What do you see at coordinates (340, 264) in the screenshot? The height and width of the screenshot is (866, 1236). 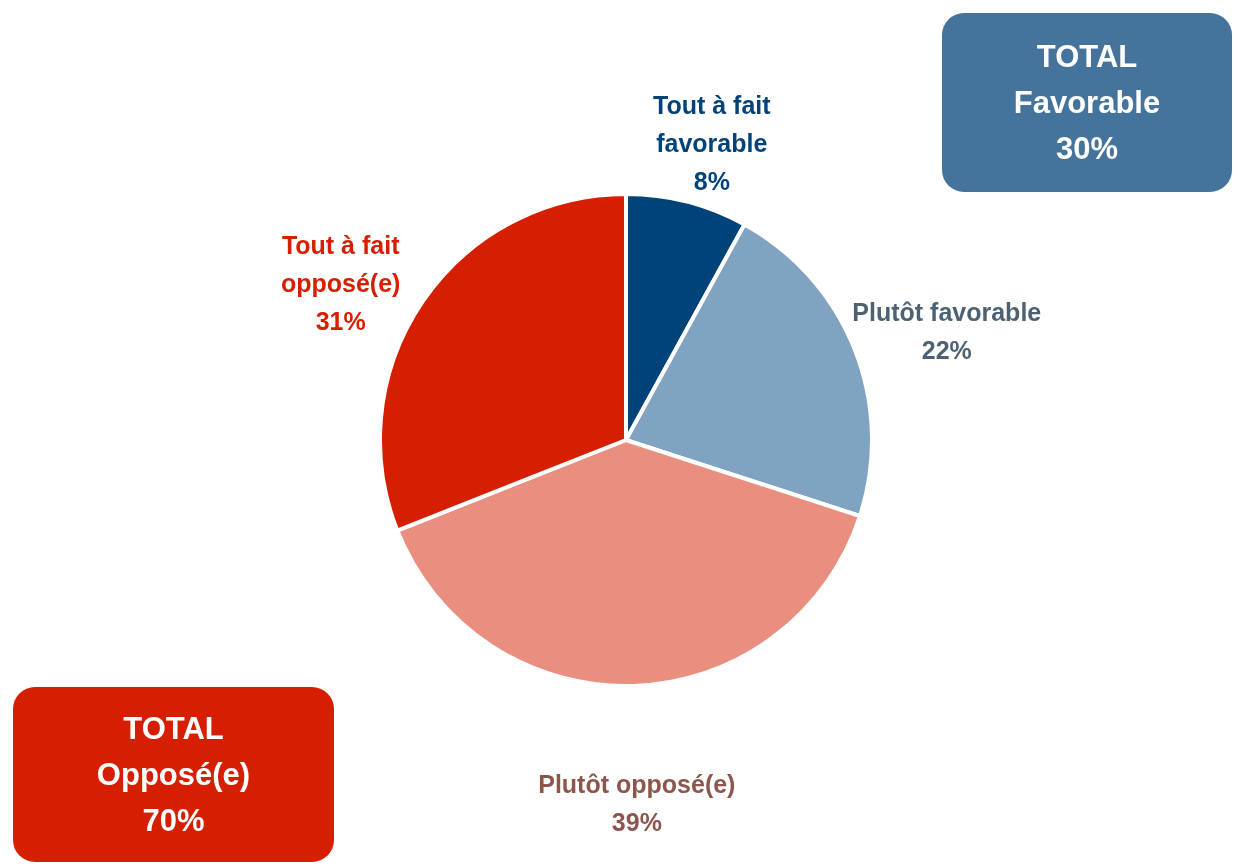 I see `slice-label: Tout à fait opposé(e)` at bounding box center [340, 264].